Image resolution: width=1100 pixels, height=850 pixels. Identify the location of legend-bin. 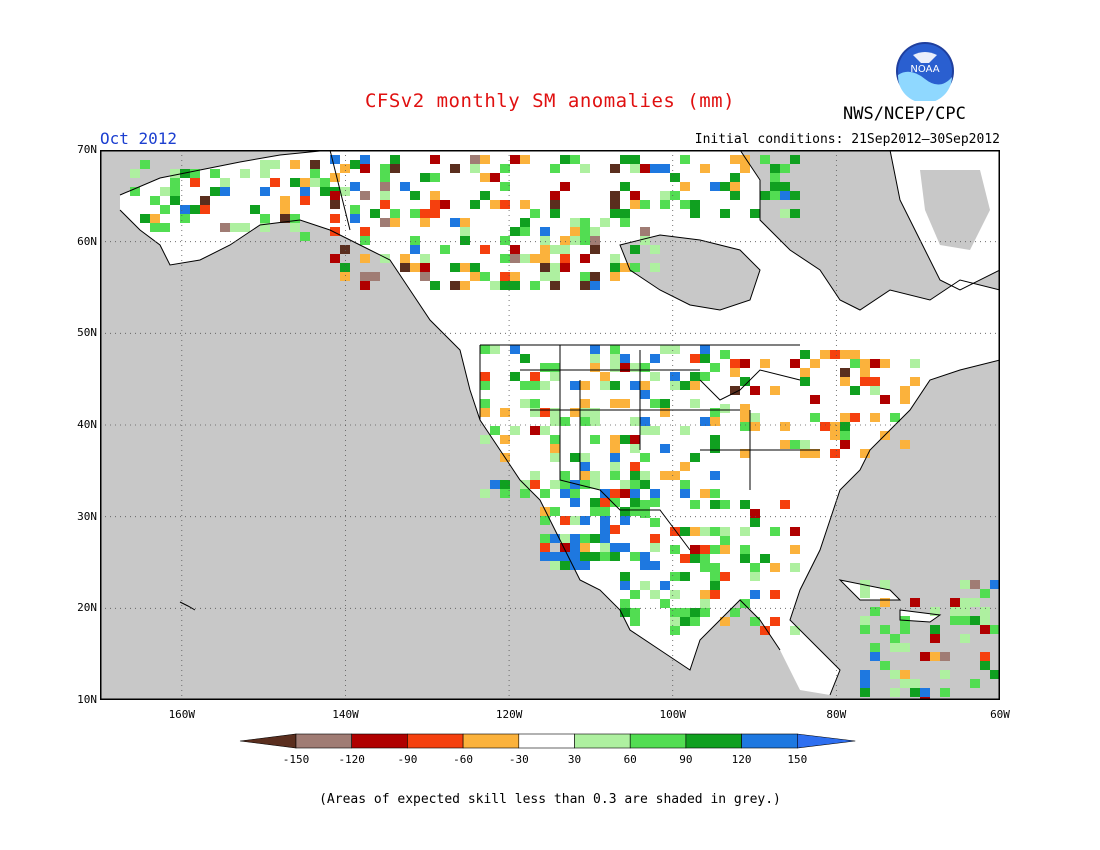
(658, 741).